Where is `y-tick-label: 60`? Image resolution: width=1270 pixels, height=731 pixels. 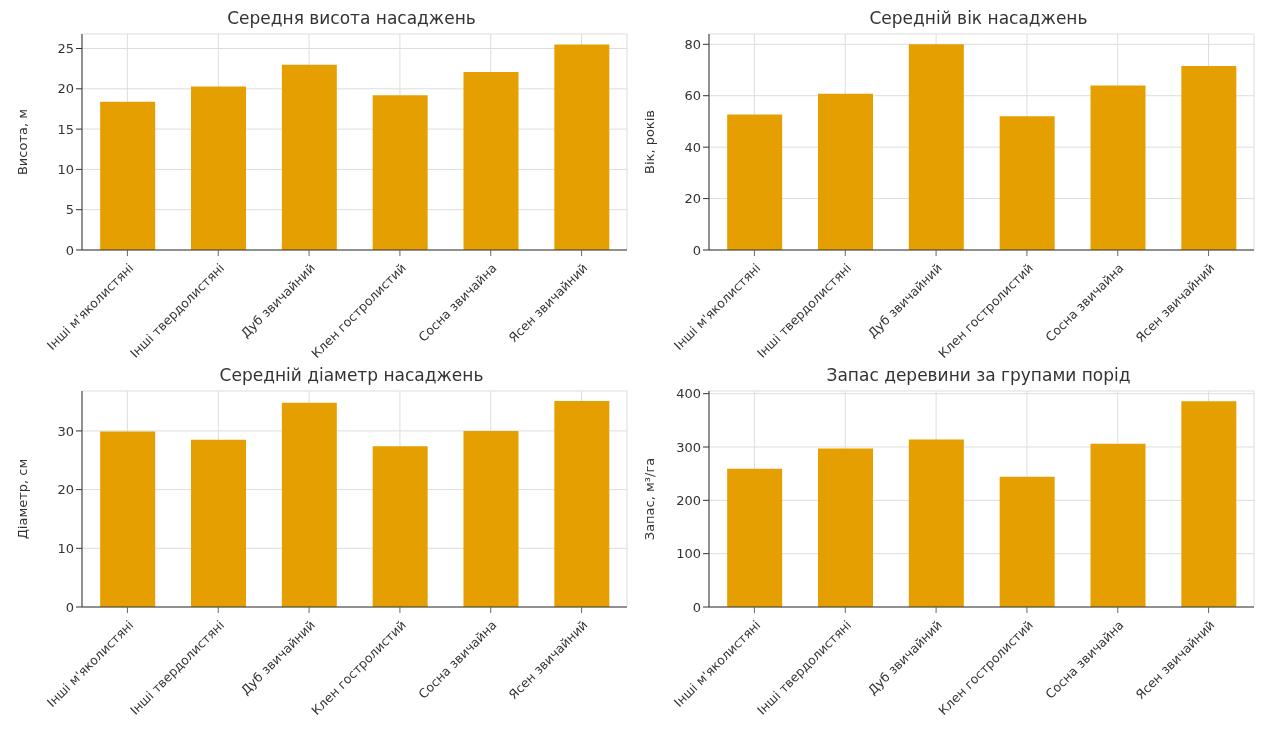 y-tick-label: 60 is located at coordinates (692, 96).